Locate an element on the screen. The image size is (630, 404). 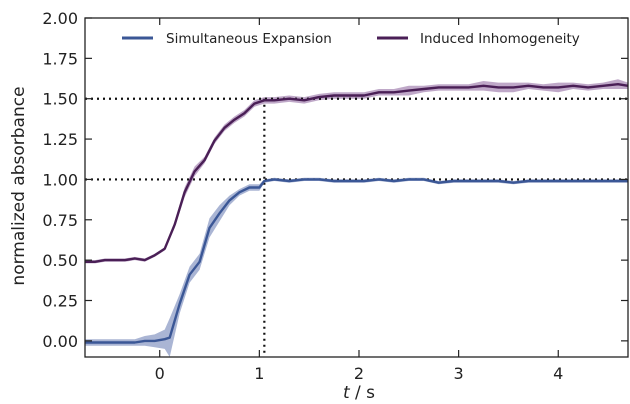
y-tick-label: 0.75 is located at coordinates (60, 220).